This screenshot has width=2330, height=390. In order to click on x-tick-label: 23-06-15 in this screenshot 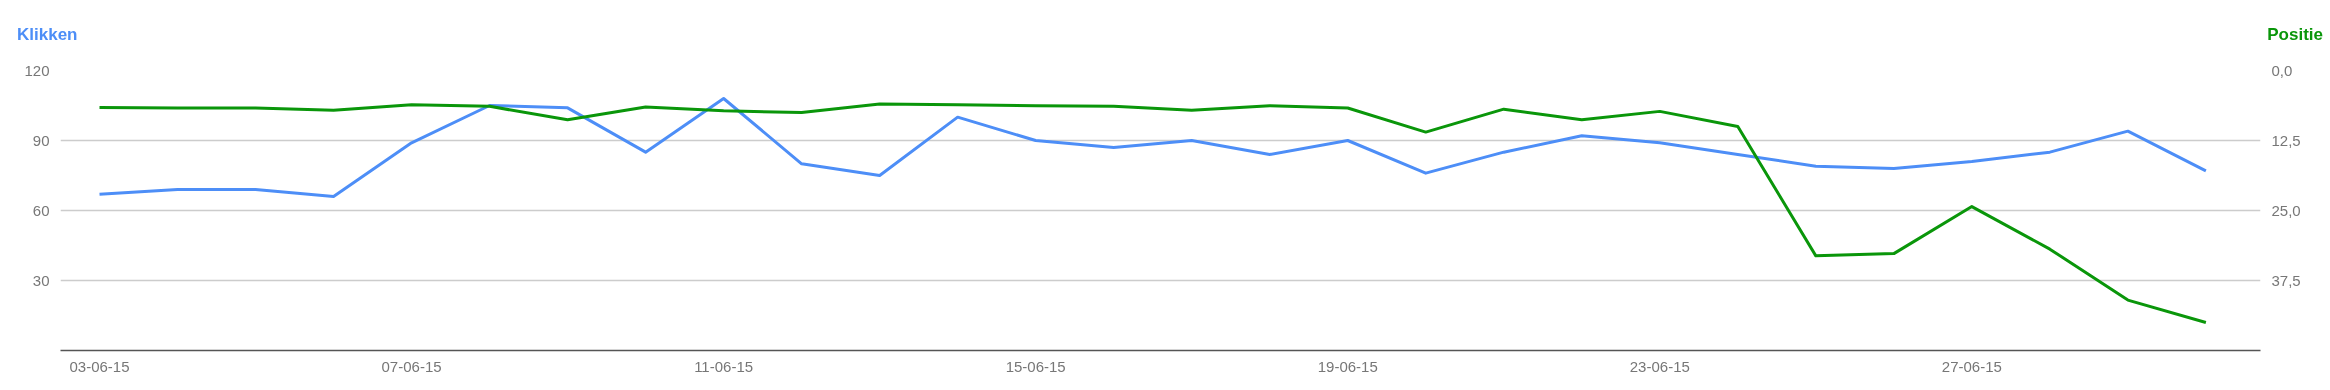, I will do `click(1659, 366)`.